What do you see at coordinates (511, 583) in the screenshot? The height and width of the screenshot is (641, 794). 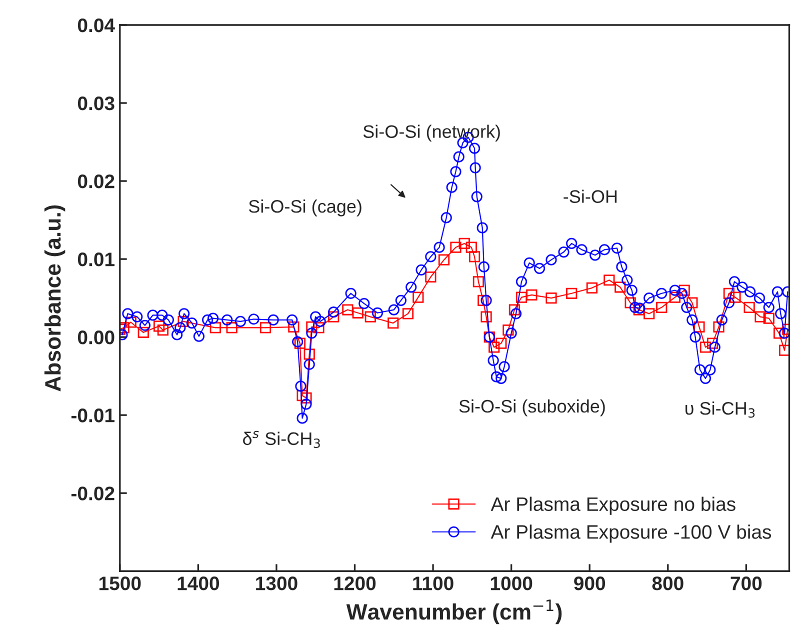 I see `x-tick-label: 1000` at bounding box center [511, 583].